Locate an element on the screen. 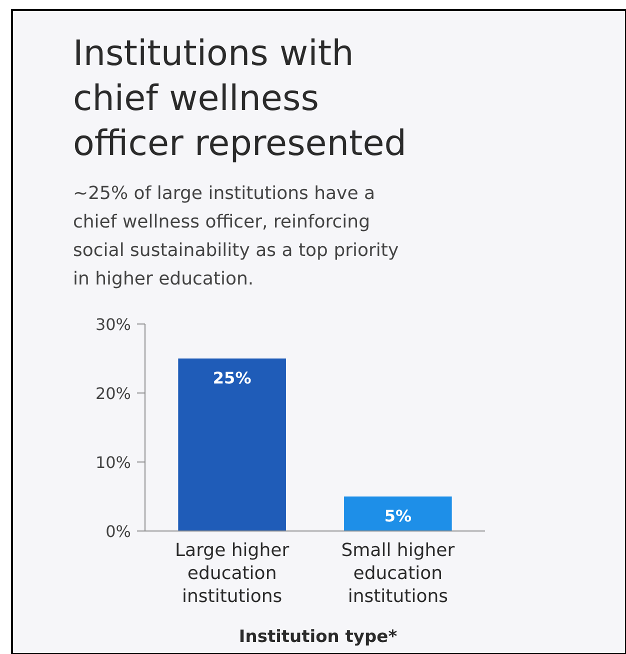 This screenshot has height=654, width=626. y-tick-label: 20% is located at coordinates (113, 393).